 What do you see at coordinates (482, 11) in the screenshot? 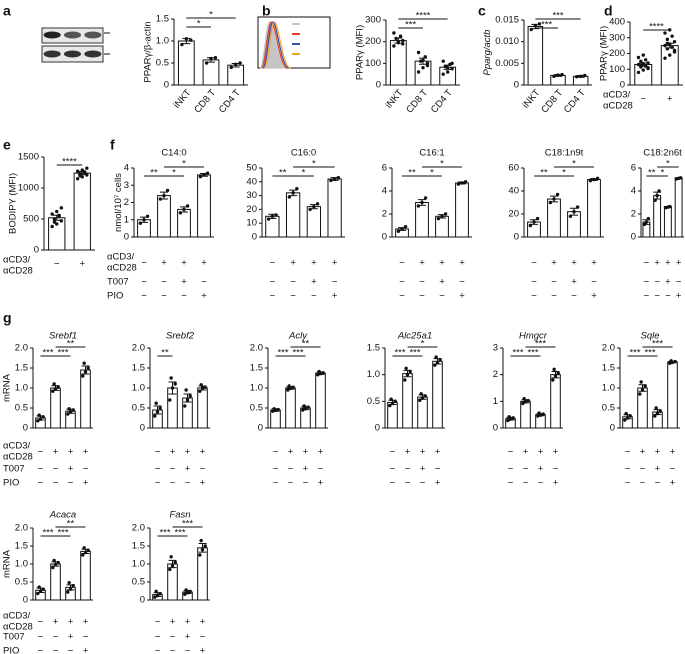
I see `panel-letter: c` at bounding box center [482, 11].